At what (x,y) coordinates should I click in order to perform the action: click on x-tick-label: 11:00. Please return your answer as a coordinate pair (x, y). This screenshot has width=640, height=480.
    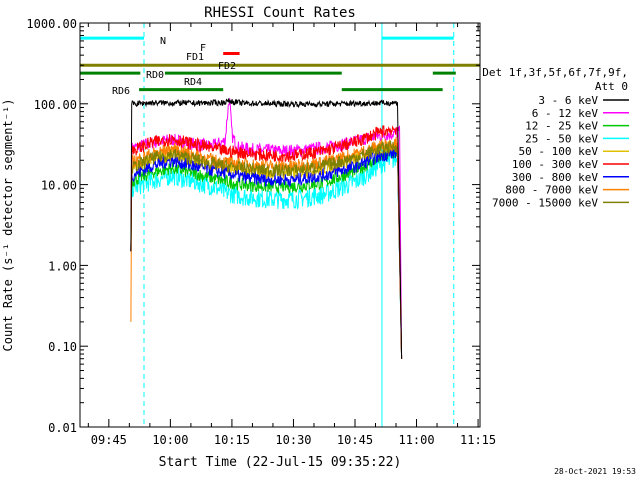
    Looking at the image, I should click on (416, 440).